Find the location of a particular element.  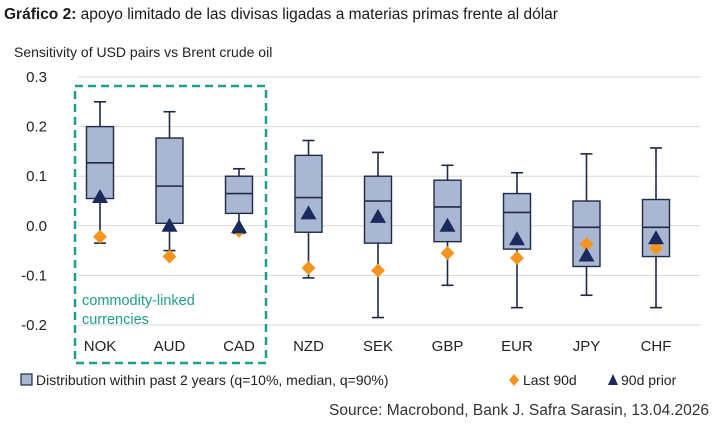

x-tick-label: GBP is located at coordinates (448, 346).